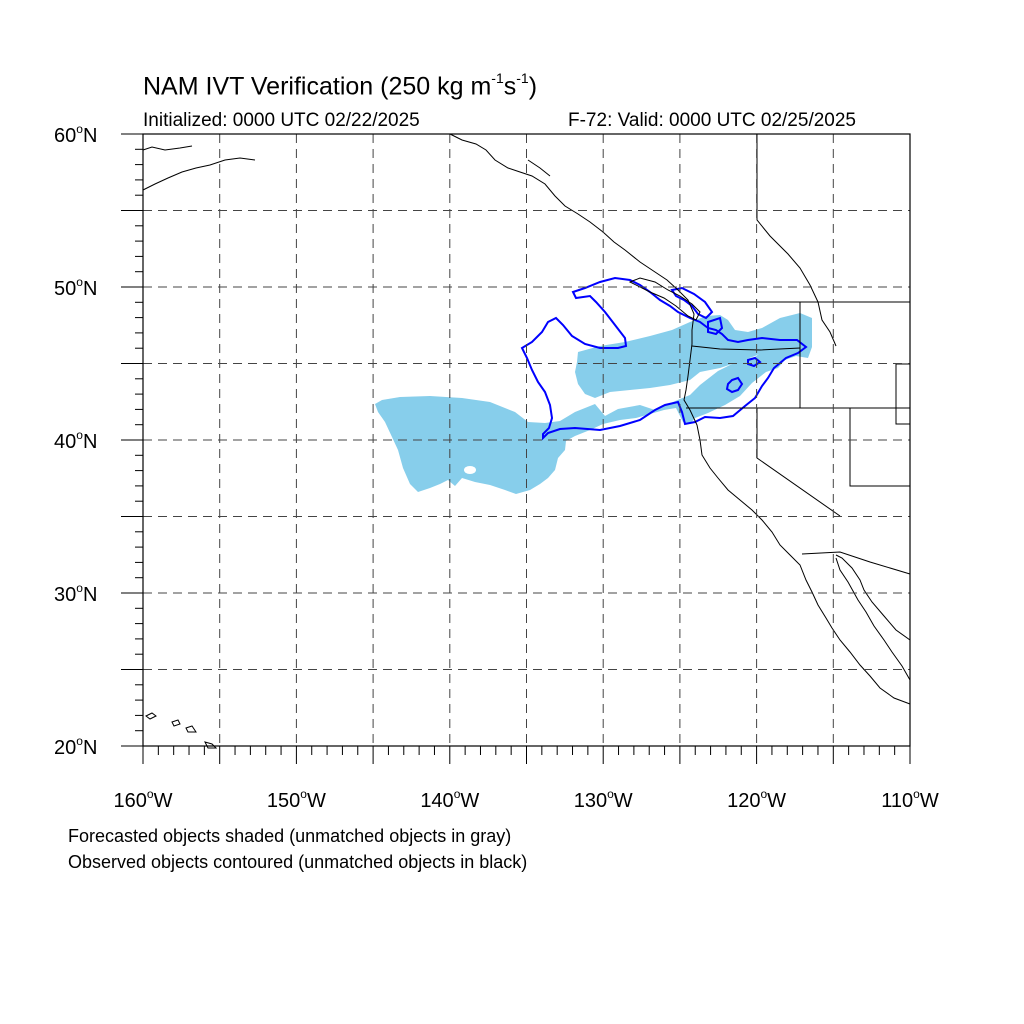 This screenshot has height=1024, width=1024. What do you see at coordinates (75, 134) in the screenshot?
I see `lat-label: 60oN` at bounding box center [75, 134].